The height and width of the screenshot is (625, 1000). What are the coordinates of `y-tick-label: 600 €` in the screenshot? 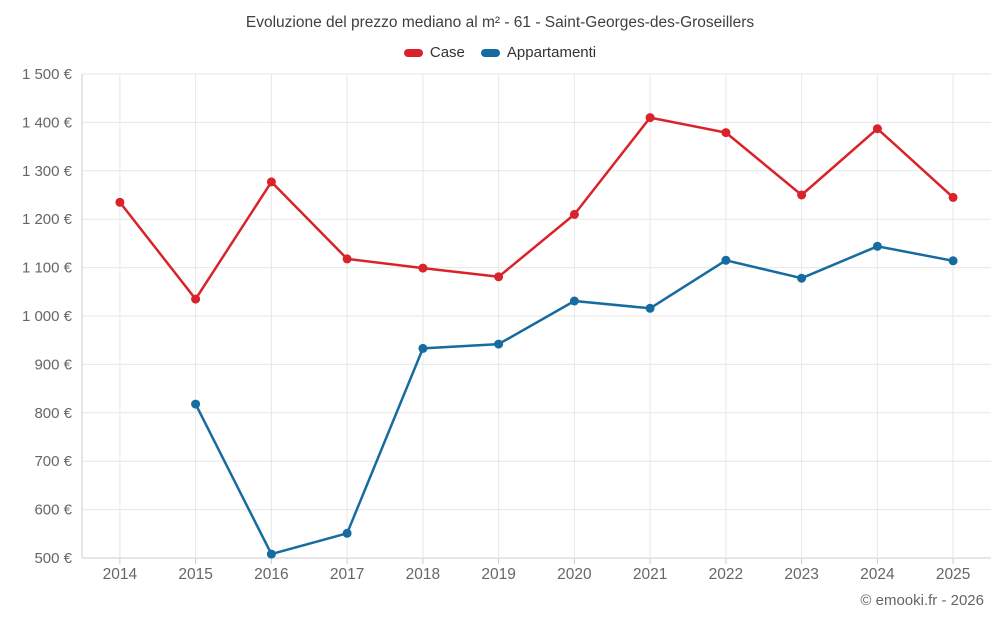 It's located at (53, 510).